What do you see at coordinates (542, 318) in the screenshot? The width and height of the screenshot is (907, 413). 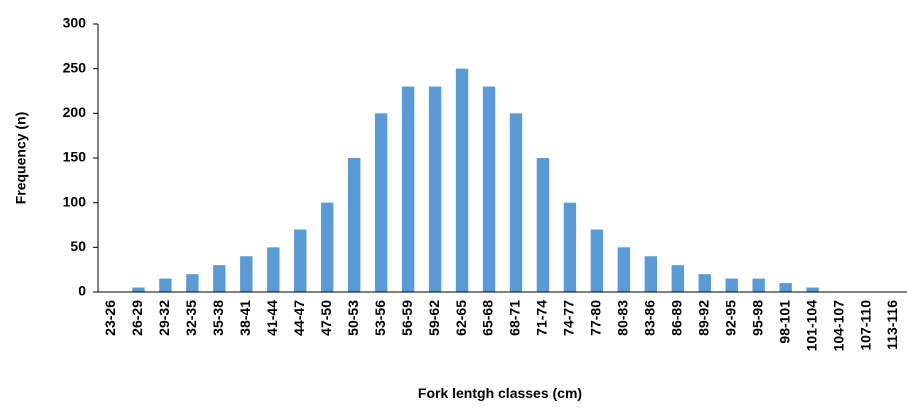 I see `x-tick-label: 71-74` at bounding box center [542, 318].